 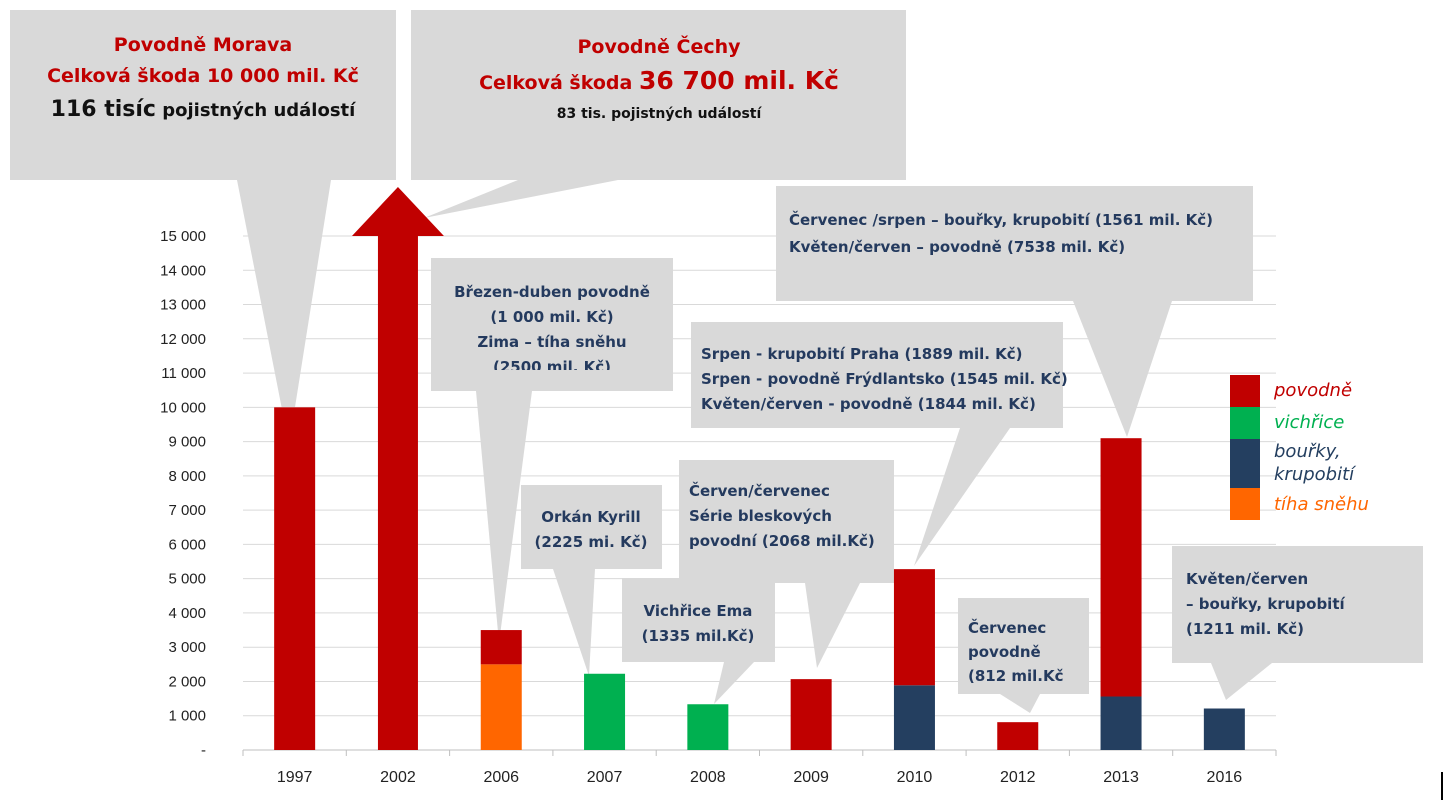 What do you see at coordinates (708, 777) in the screenshot?
I see `x-tick-label: 2008` at bounding box center [708, 777].